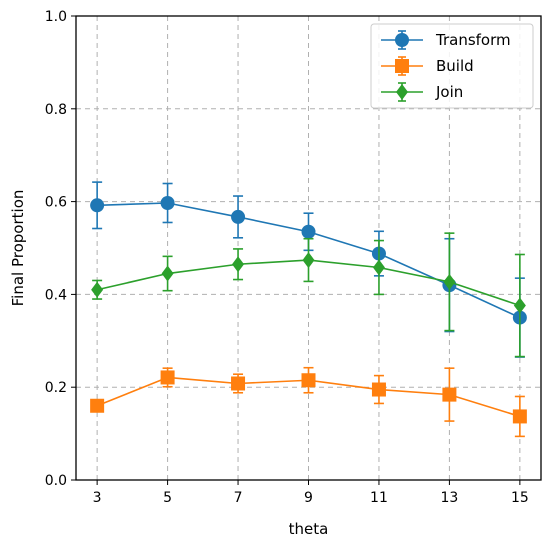 Image resolution: width=550 pixels, height=548 pixels. What do you see at coordinates (308, 498) in the screenshot?
I see `x-tick-label: 9` at bounding box center [308, 498].